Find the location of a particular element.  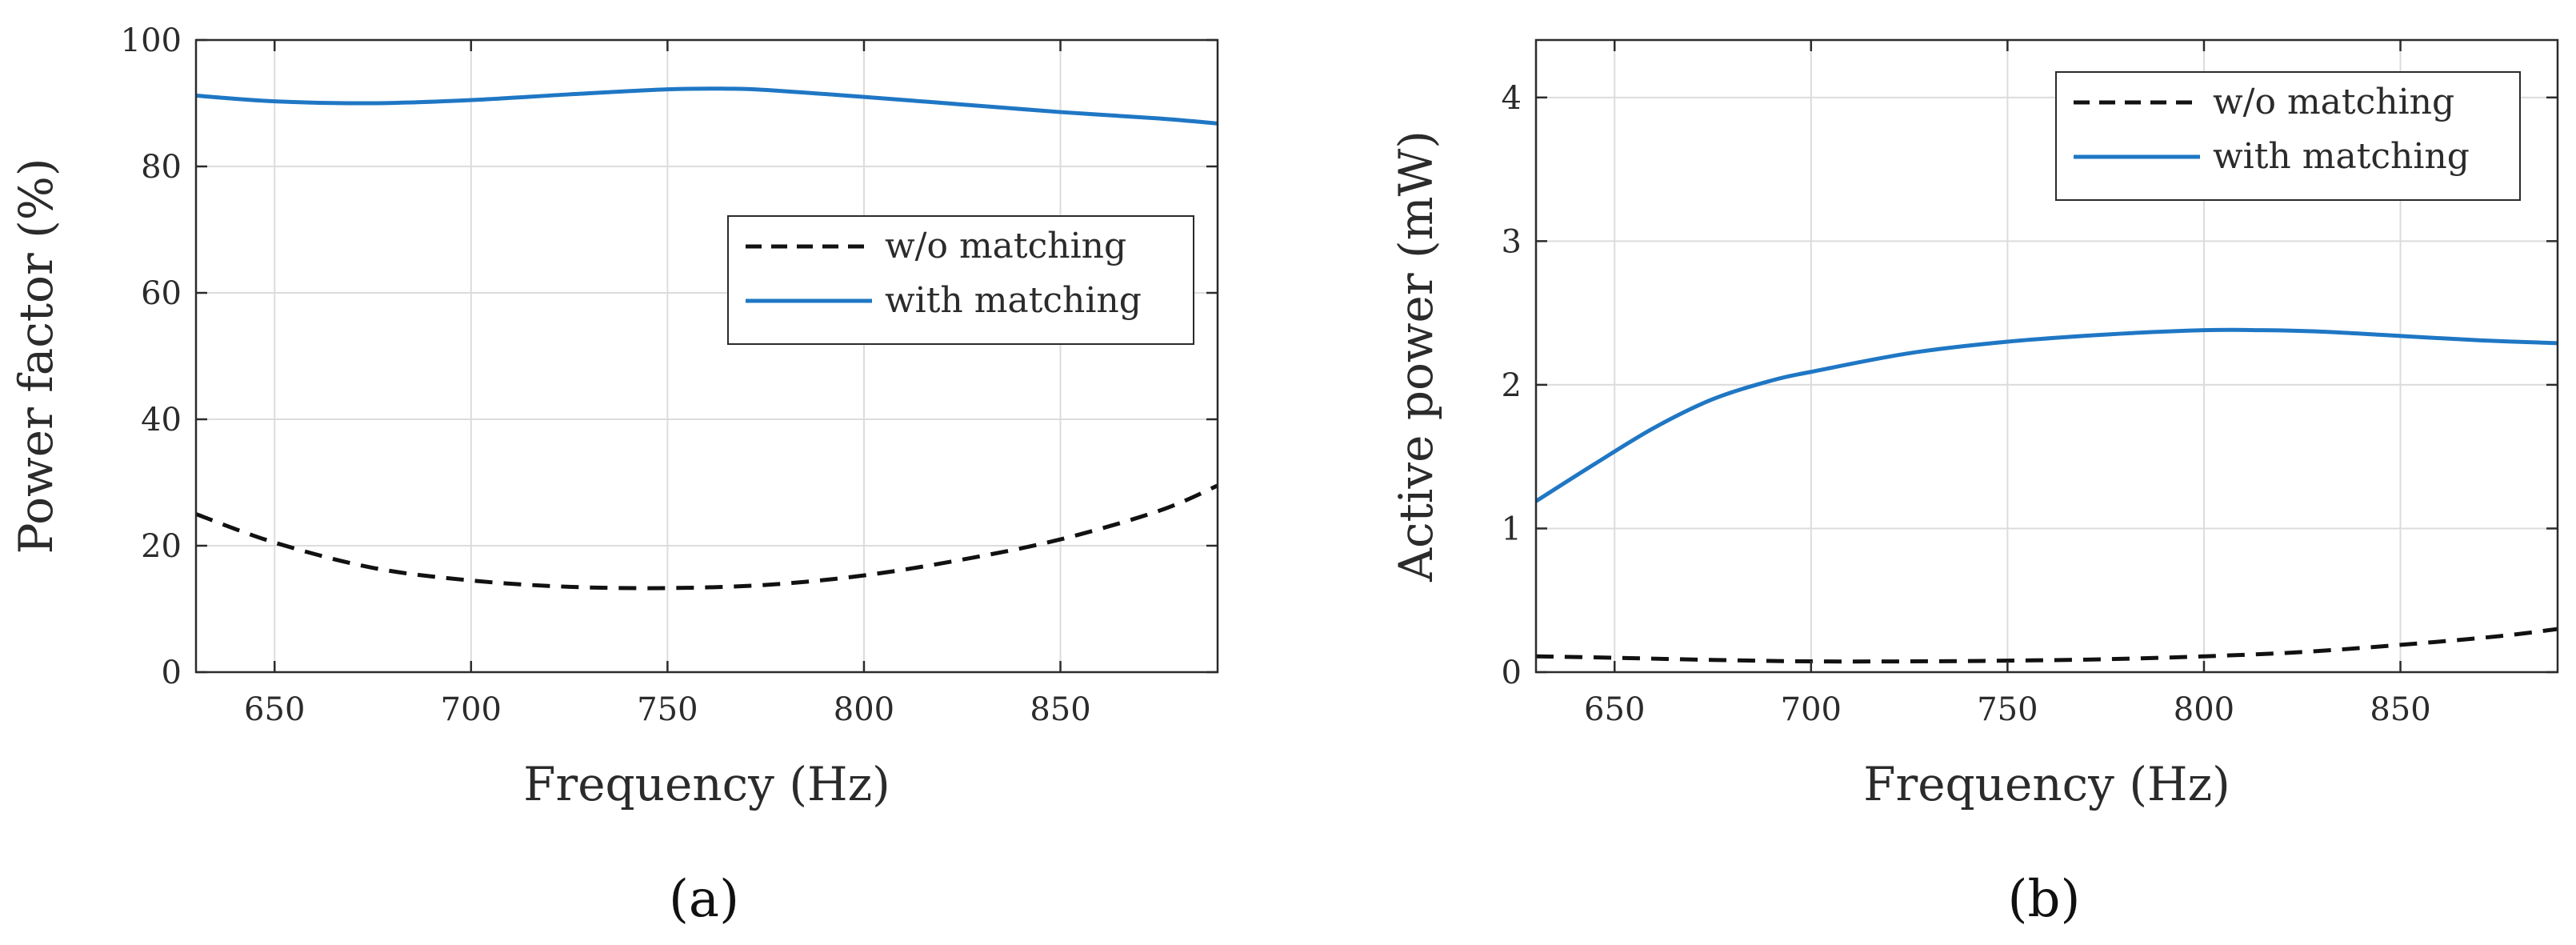

y-tick-label: 1 is located at coordinates (1512, 529).